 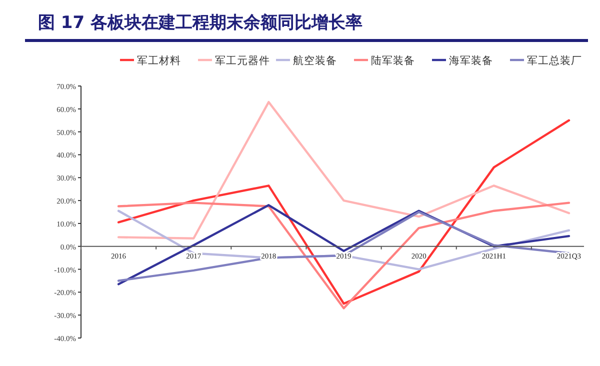 What do you see at coordinates (159, 60) in the screenshot?
I see `legend-label: 军工材料` at bounding box center [159, 60].